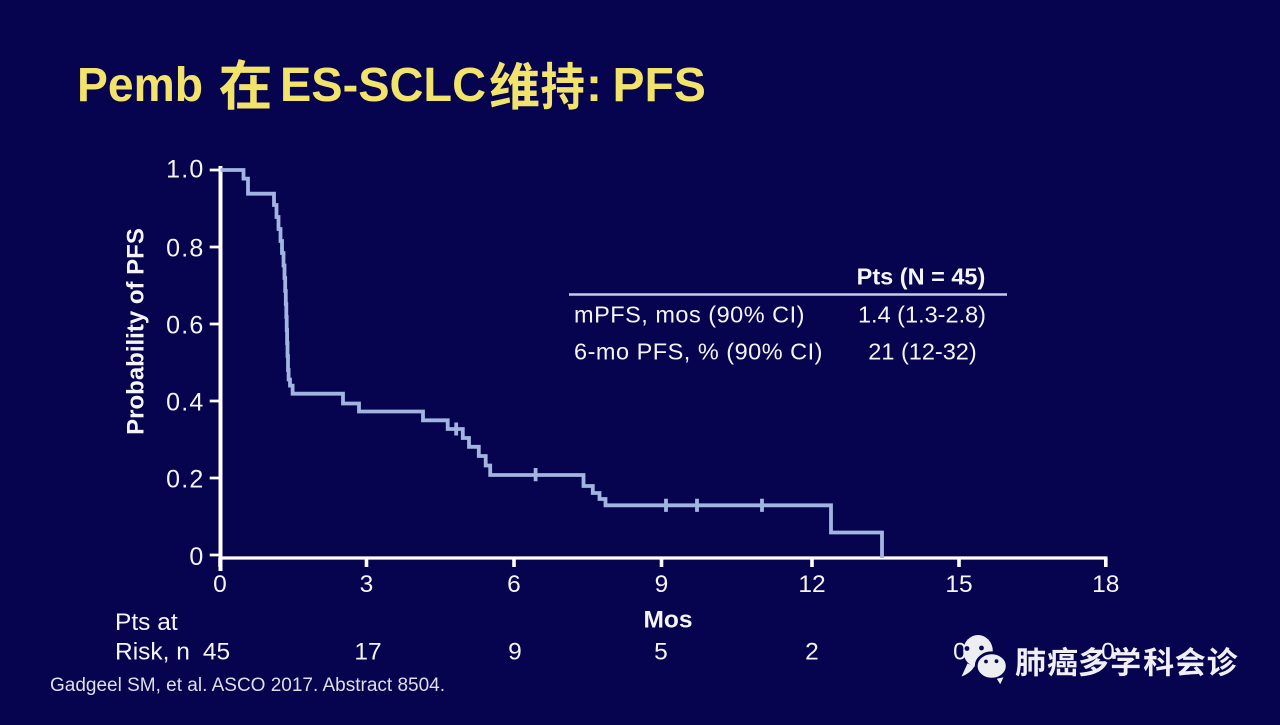 This screenshot has width=1280, height=725. Describe the element at coordinates (812, 651) in the screenshot. I see `svg-text: 2` at that location.